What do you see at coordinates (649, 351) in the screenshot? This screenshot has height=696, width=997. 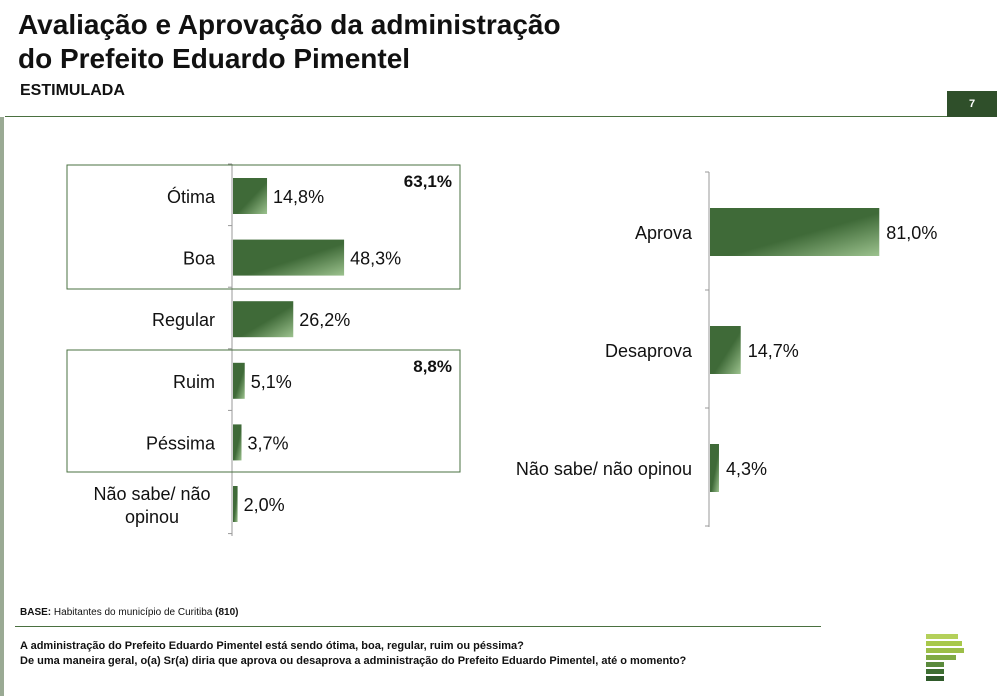 I see `category-label-desaprova: Desaprova` at bounding box center [649, 351].